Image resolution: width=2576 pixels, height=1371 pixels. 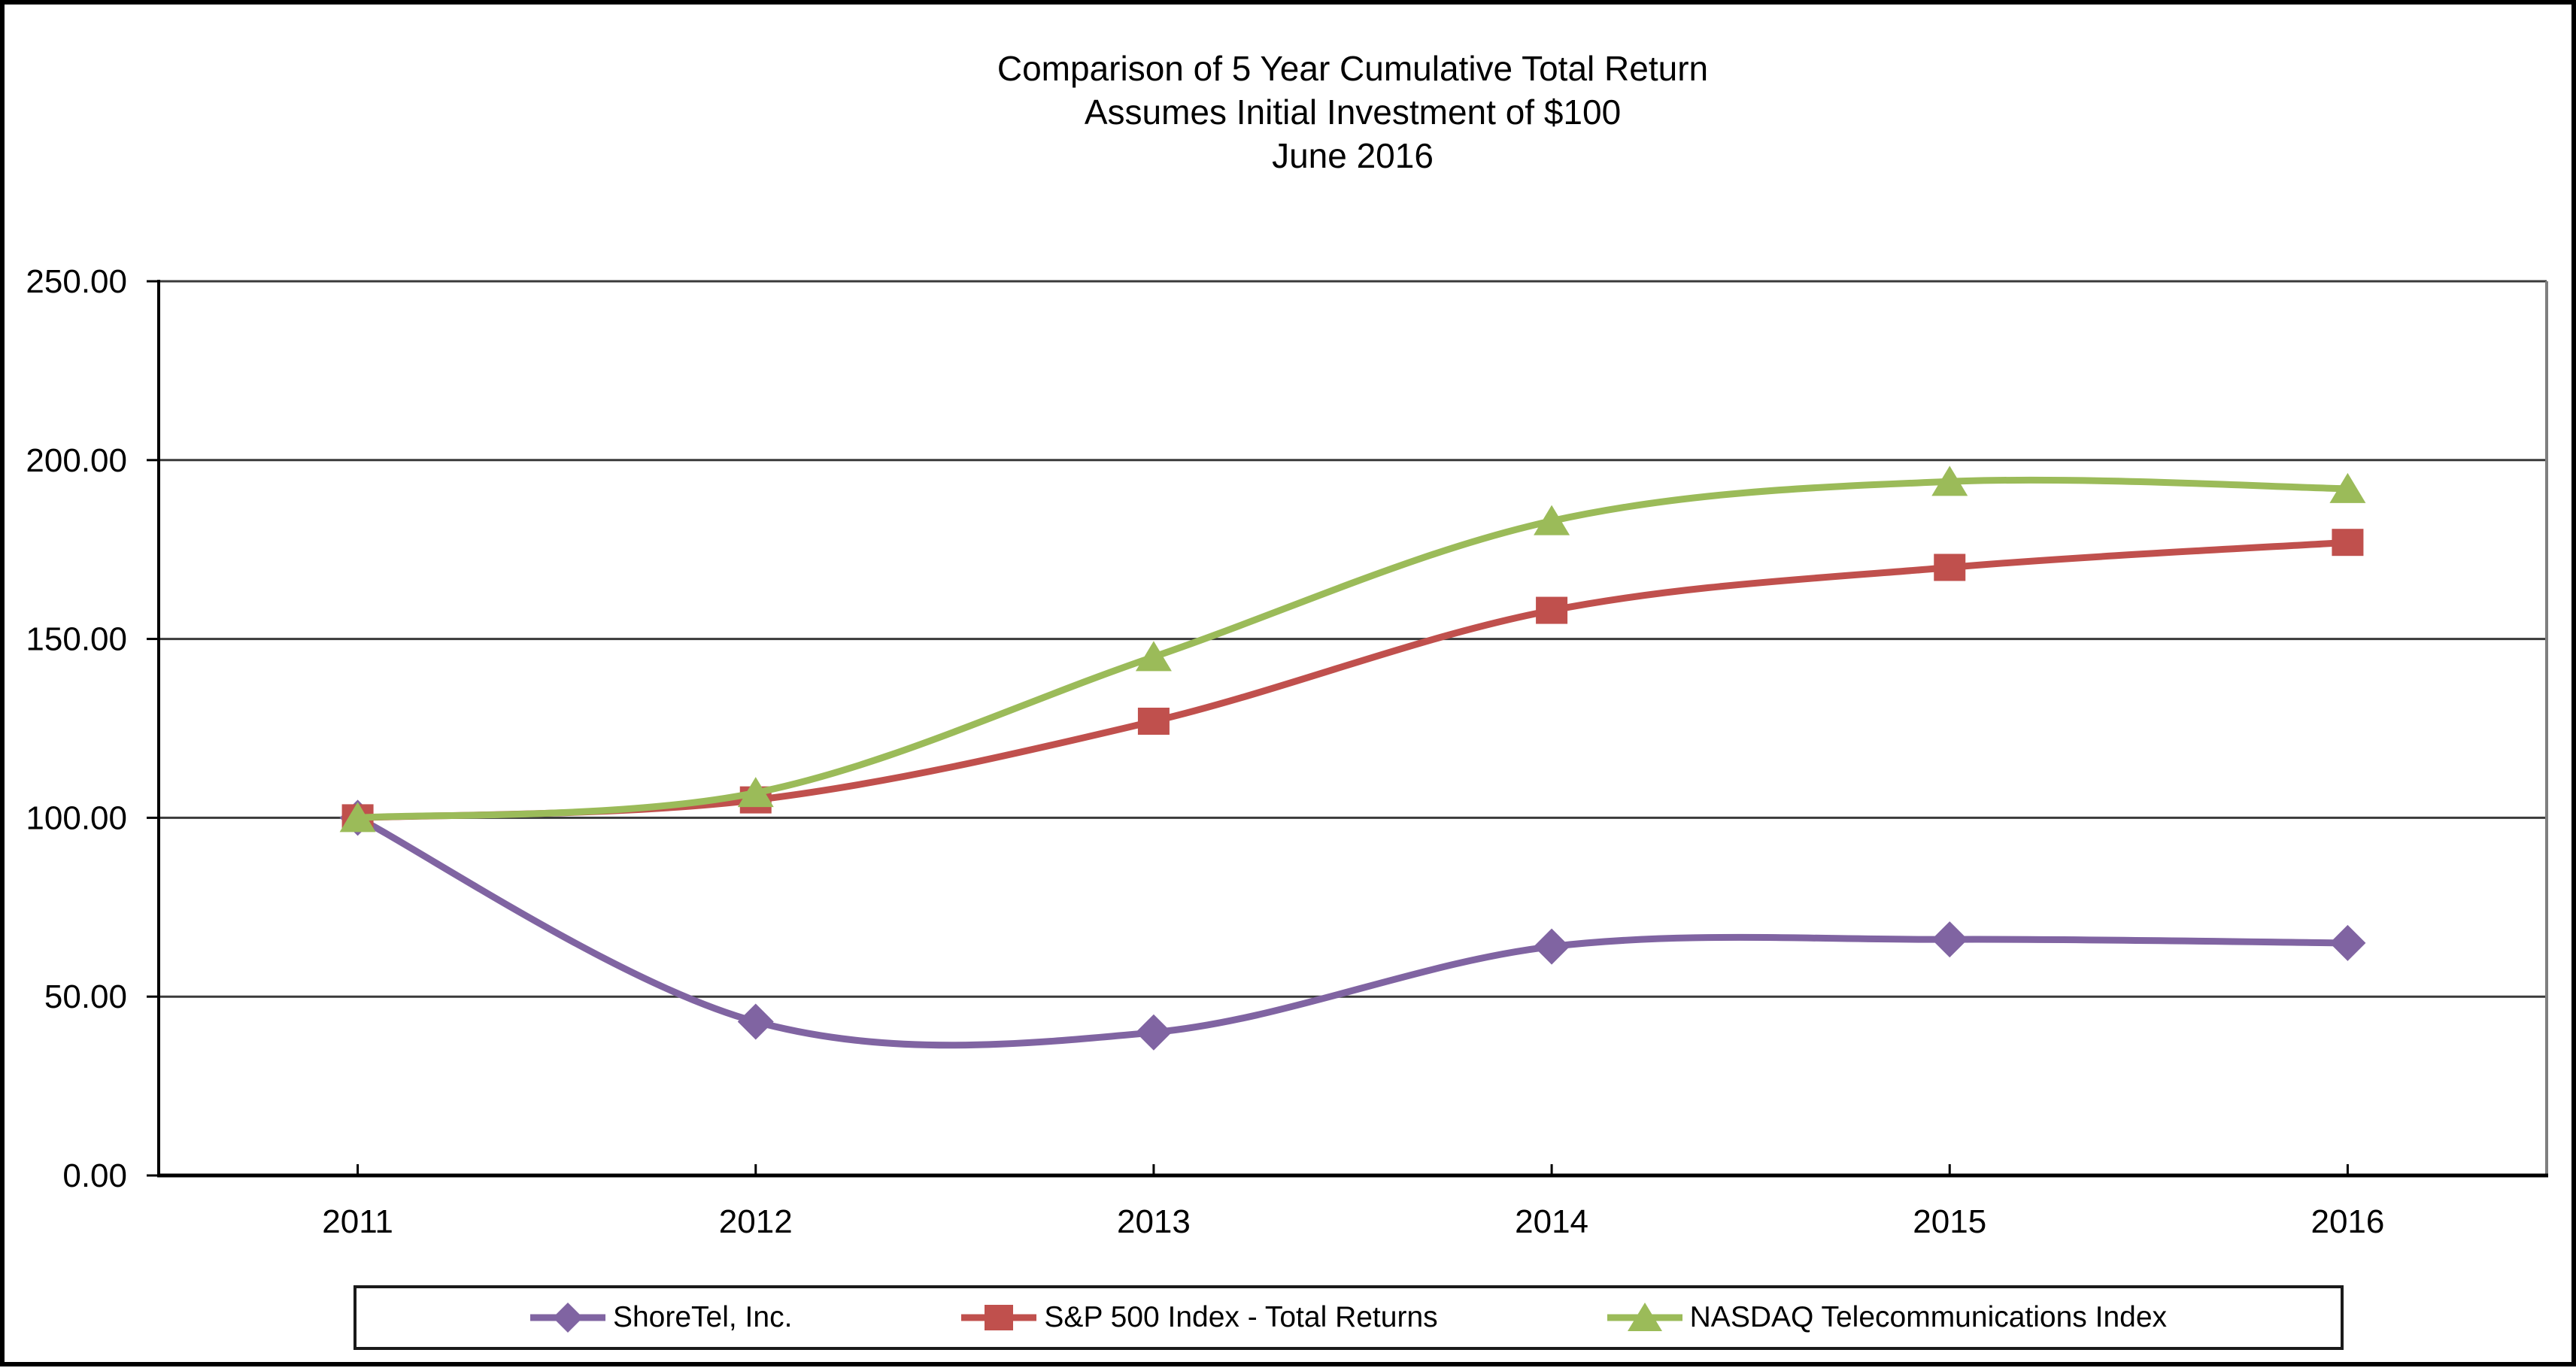 What do you see at coordinates (76, 639) in the screenshot?
I see `y-tick-label: 150.00` at bounding box center [76, 639].